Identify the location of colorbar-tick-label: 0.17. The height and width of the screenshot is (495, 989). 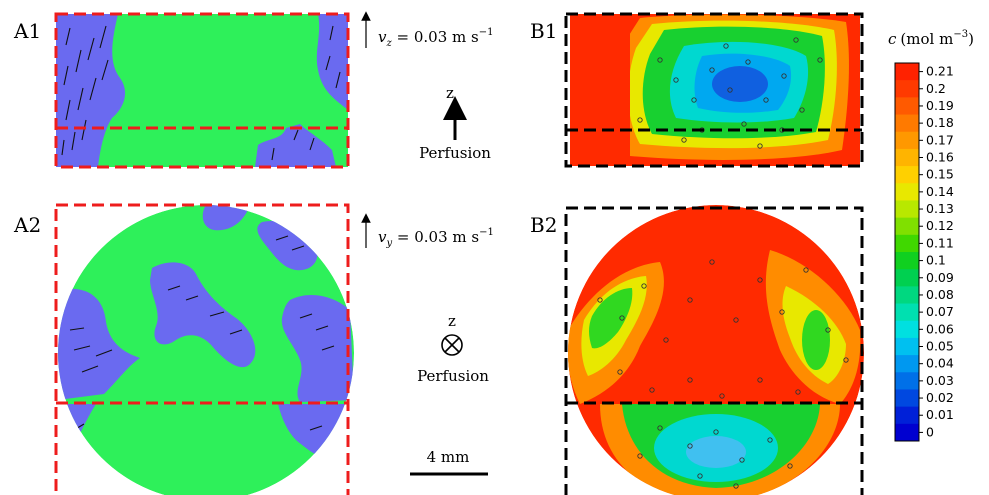
(940, 139).